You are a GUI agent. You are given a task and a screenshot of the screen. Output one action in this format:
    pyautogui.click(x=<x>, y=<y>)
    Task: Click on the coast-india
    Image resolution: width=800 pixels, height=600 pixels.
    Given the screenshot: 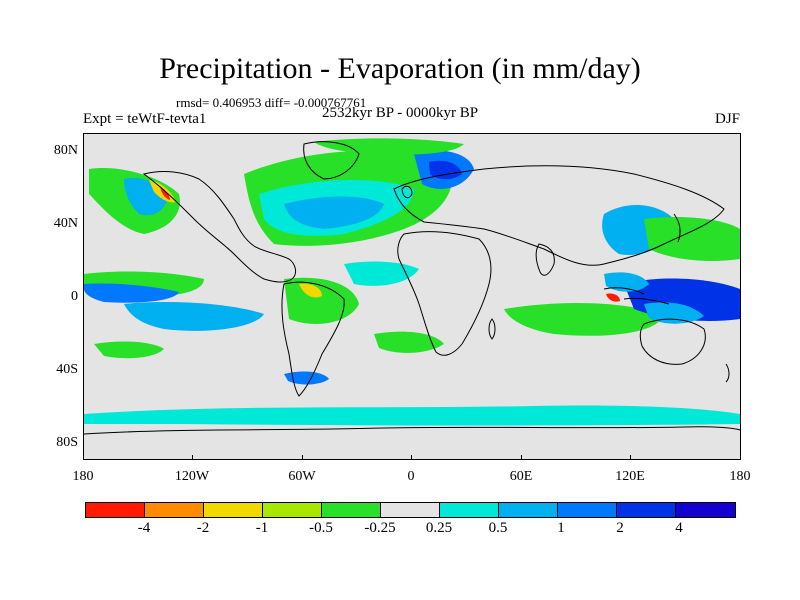 What is the action you would take?
    pyautogui.click(x=545, y=259)
    